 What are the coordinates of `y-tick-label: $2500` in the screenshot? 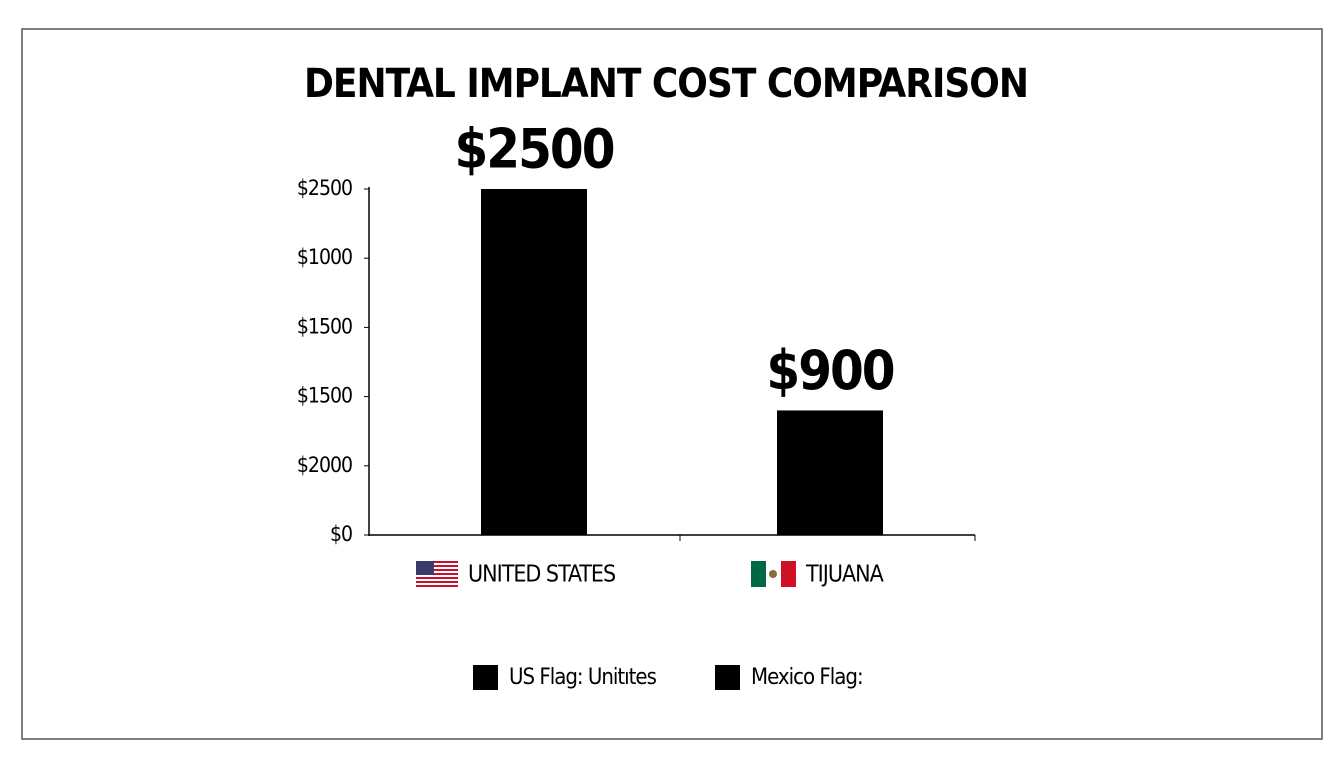 It's located at (324, 188).